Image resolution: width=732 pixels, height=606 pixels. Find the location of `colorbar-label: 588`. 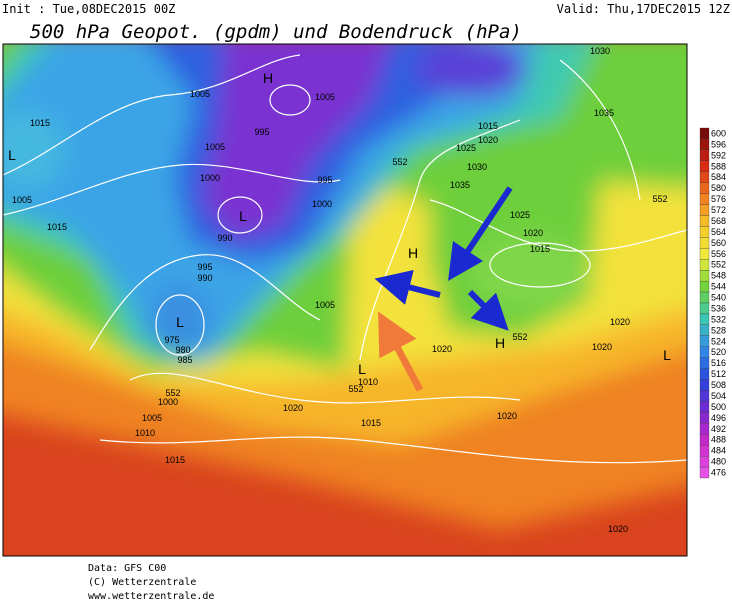

colorbar-label: 588 is located at coordinates (718, 166).